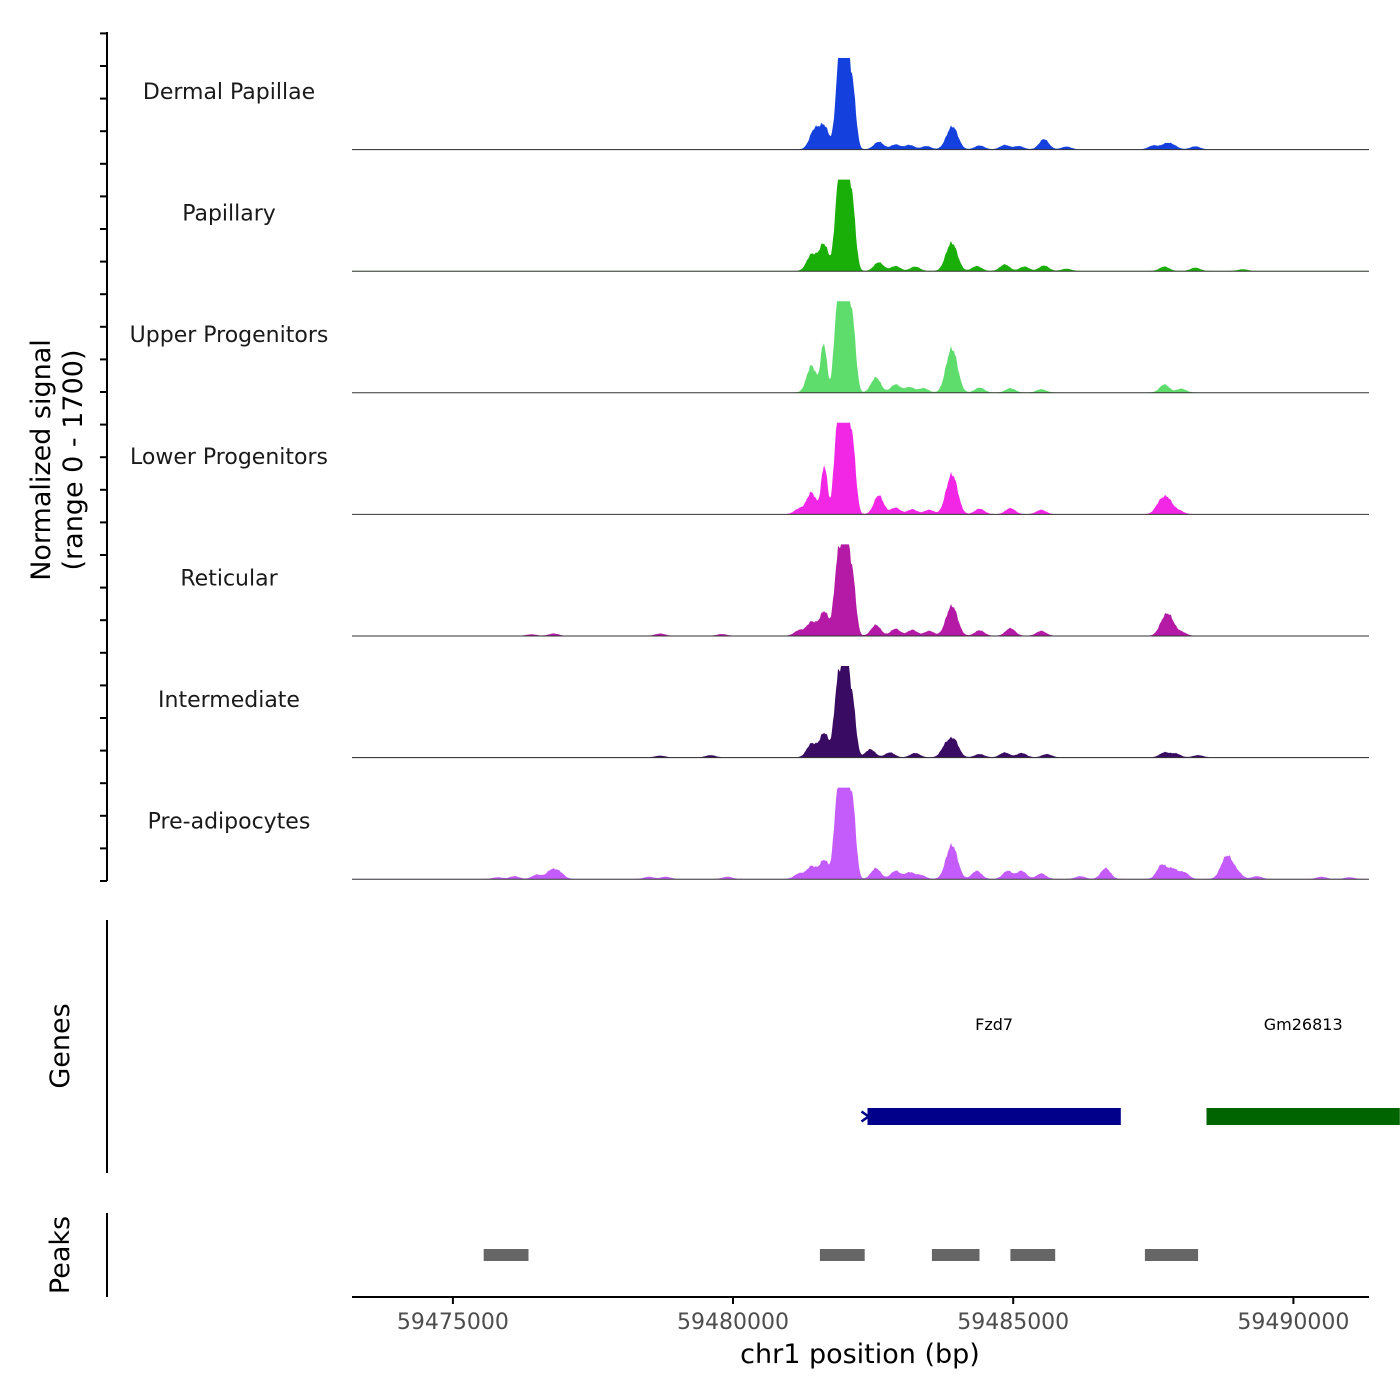 The image size is (1400, 1400). Describe the element at coordinates (994, 1024) in the screenshot. I see `gene-label: Fzd7` at that location.